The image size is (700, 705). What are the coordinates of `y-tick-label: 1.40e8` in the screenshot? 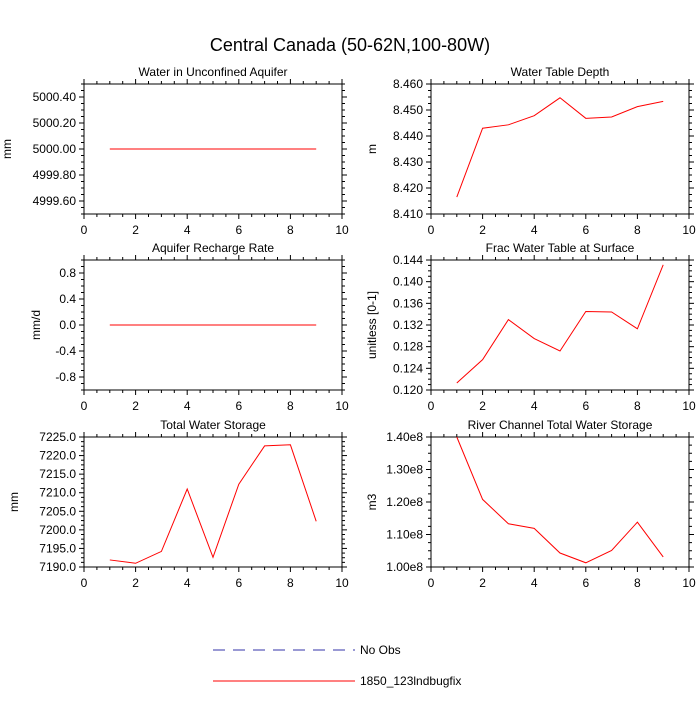 It's located at (404, 437).